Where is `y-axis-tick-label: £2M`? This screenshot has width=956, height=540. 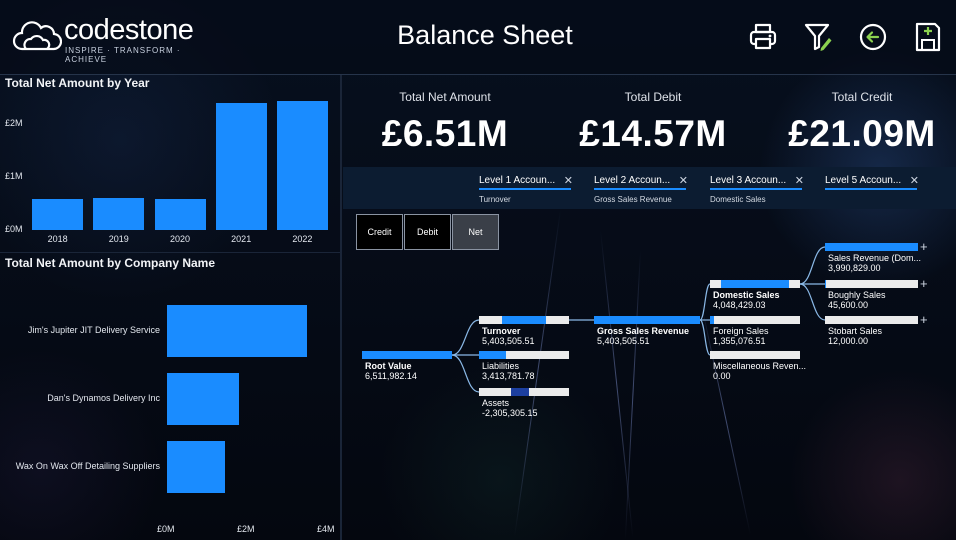 y-axis-tick-label: £2M is located at coordinates (14, 123).